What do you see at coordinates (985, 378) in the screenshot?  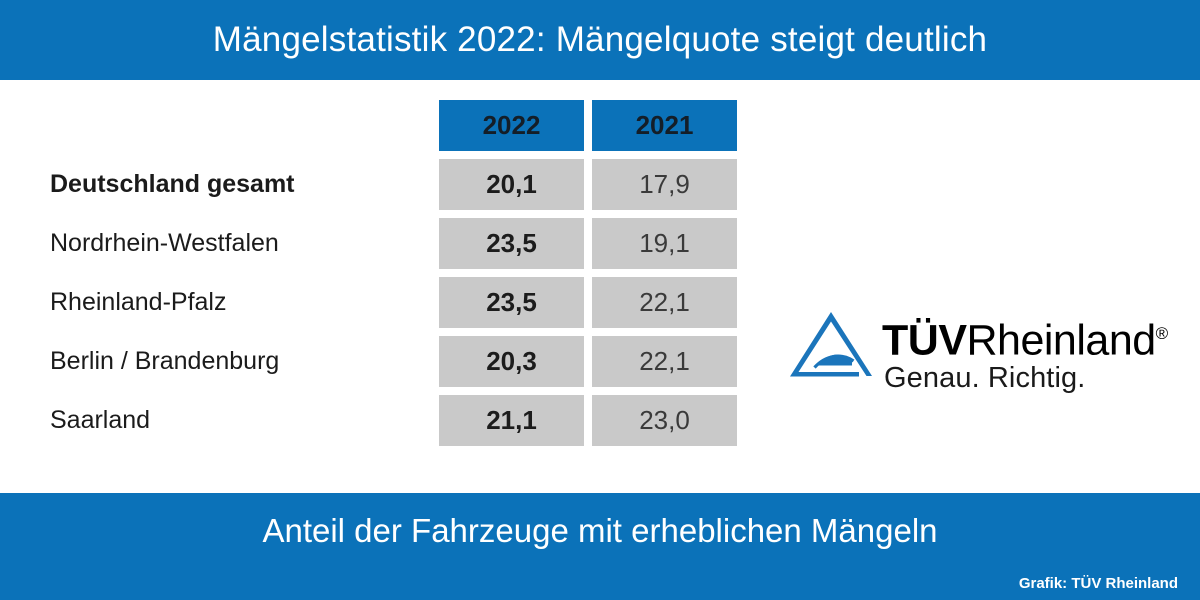 I see `logo-claim-text: Genau. Richtig.` at bounding box center [985, 378].